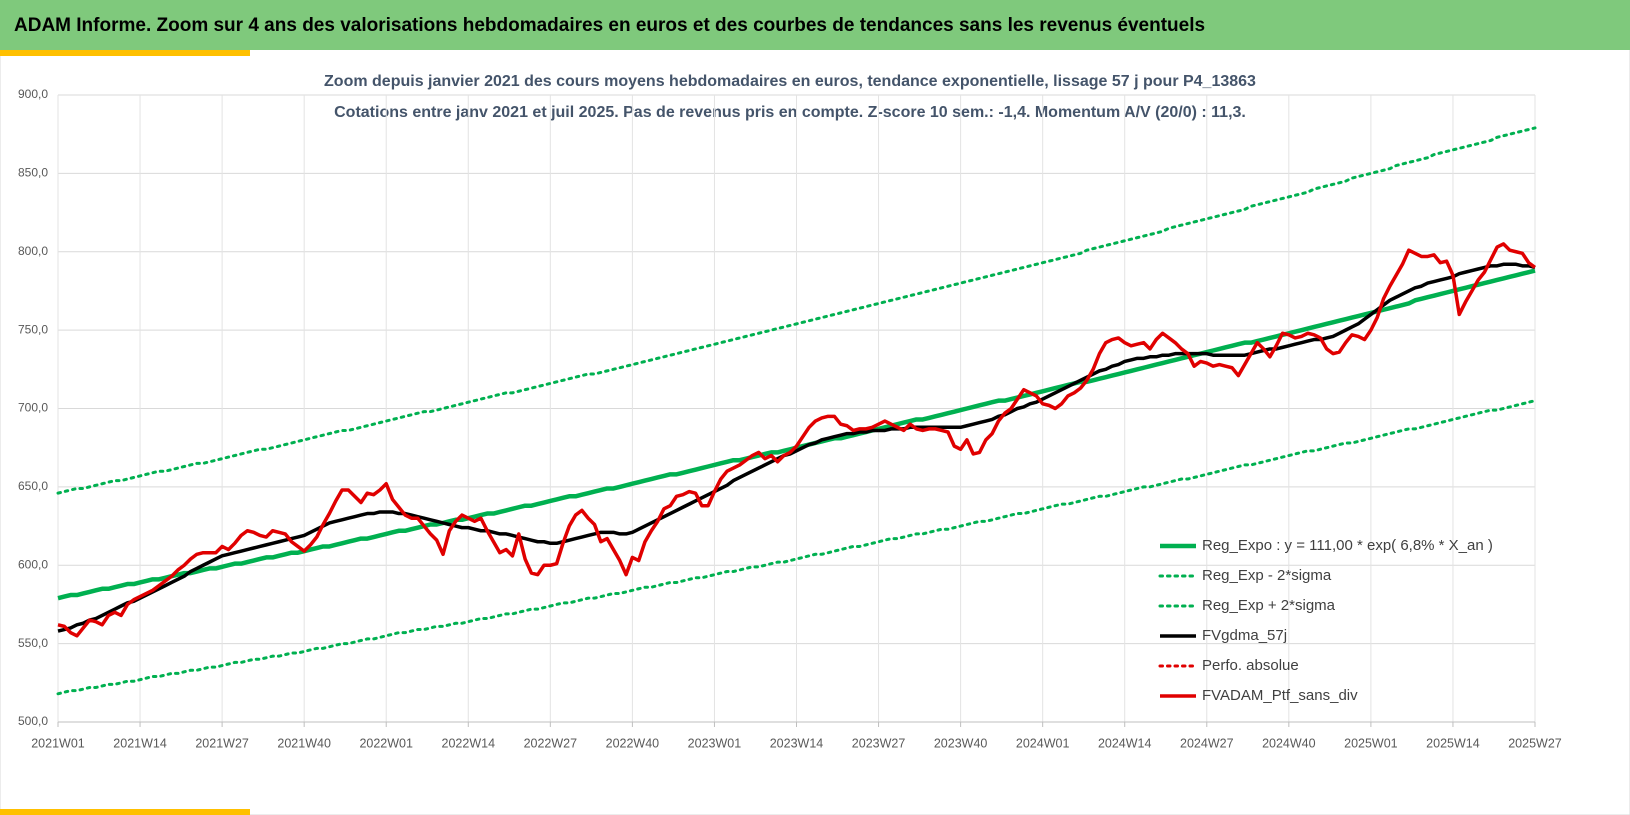 This screenshot has width=1630, height=815. What do you see at coordinates (1280, 695) in the screenshot?
I see `legend-label: FVADAM_Ptf_sans_div` at bounding box center [1280, 695].